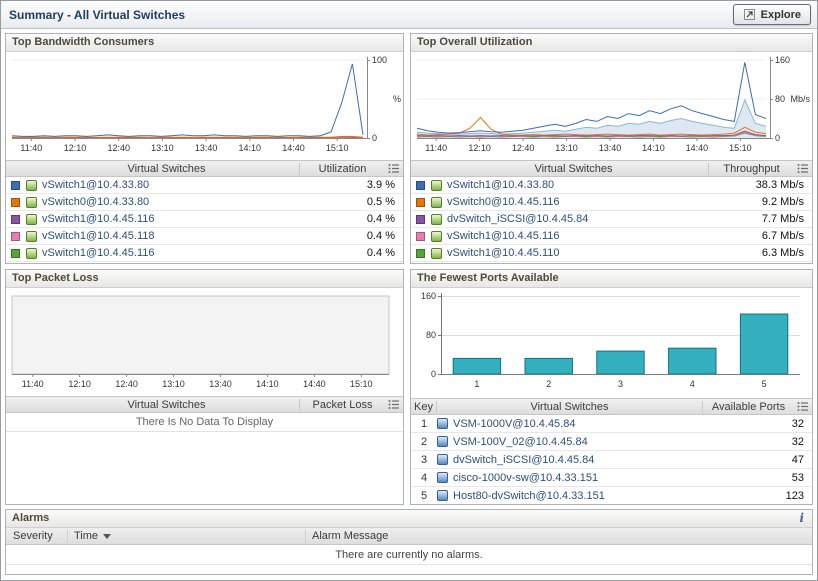 This screenshot has height=581, width=818. I want to click on column-key: Key, so click(424, 406).